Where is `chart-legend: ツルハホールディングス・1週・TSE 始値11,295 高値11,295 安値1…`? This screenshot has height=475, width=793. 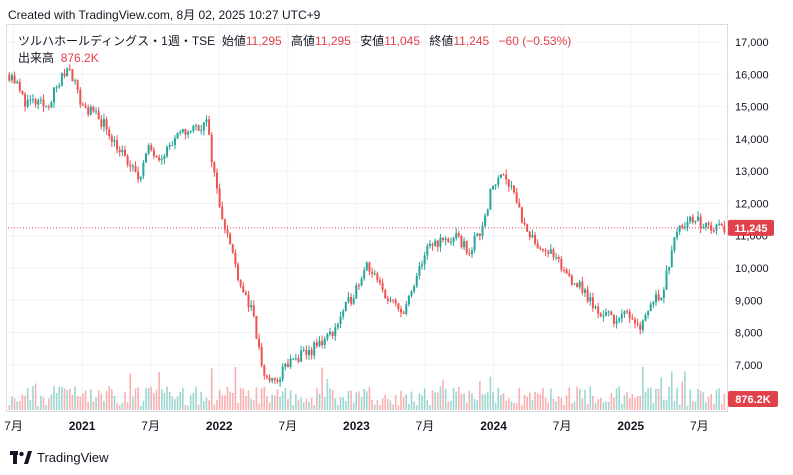 chart-legend: ツルハホールディングス・1週・TSE 始値11,295 高値11,295 安値1… is located at coordinates (297, 50).